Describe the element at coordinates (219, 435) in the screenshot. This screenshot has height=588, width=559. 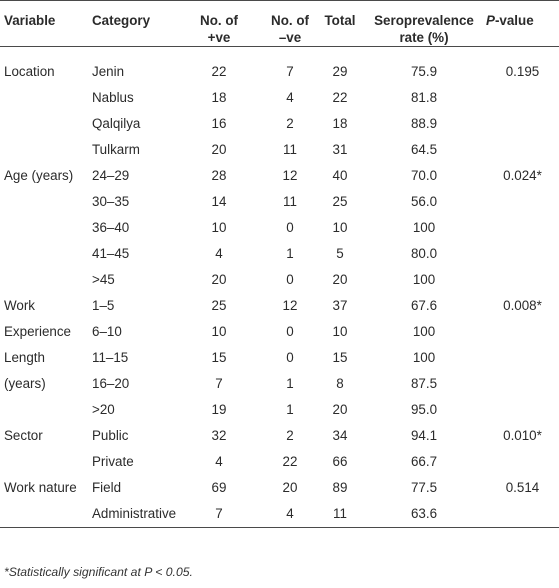
I see `cell-positive: 32` at that location.